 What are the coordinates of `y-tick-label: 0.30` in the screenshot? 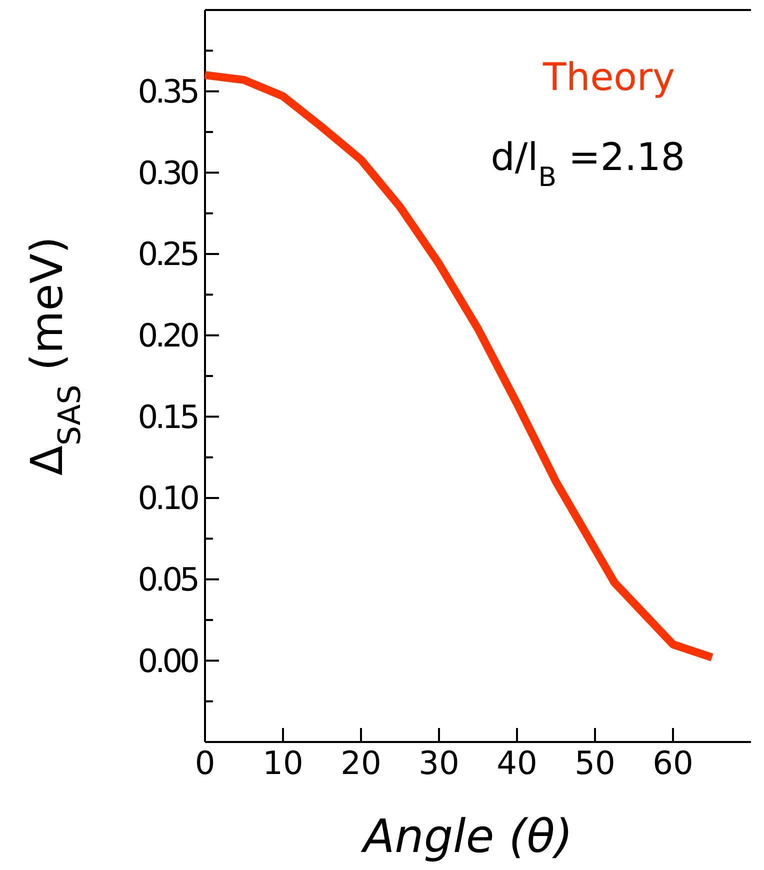 It's located at (168, 173).